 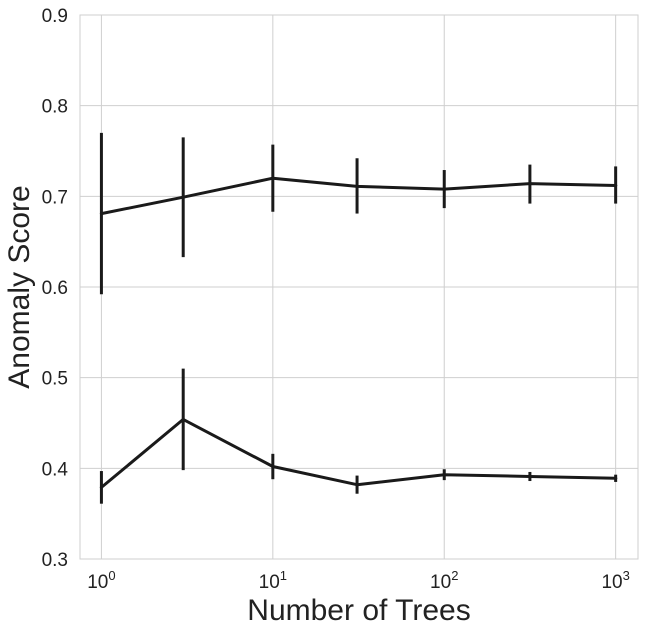 What do you see at coordinates (19, 286) in the screenshot?
I see `y-axis-label: Anomaly Score` at bounding box center [19, 286].